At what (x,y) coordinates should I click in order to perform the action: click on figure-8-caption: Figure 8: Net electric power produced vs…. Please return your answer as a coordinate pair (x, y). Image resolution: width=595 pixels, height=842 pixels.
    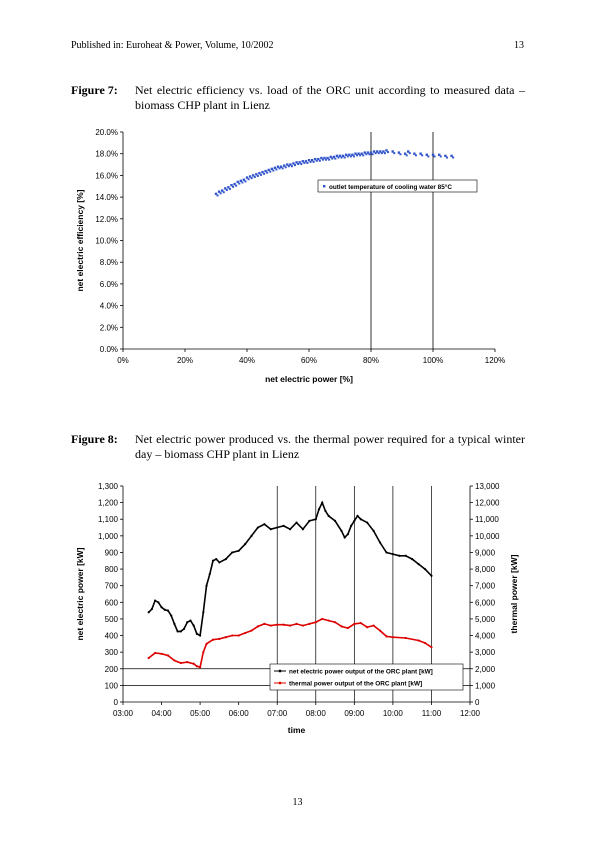
    Looking at the image, I should click on (298, 447).